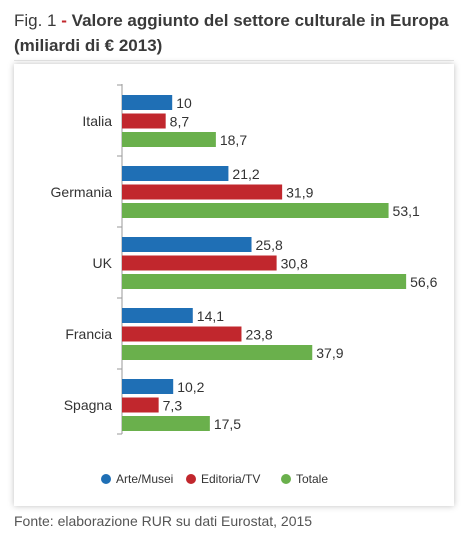  I want to click on category-label: Italia, so click(97, 121).